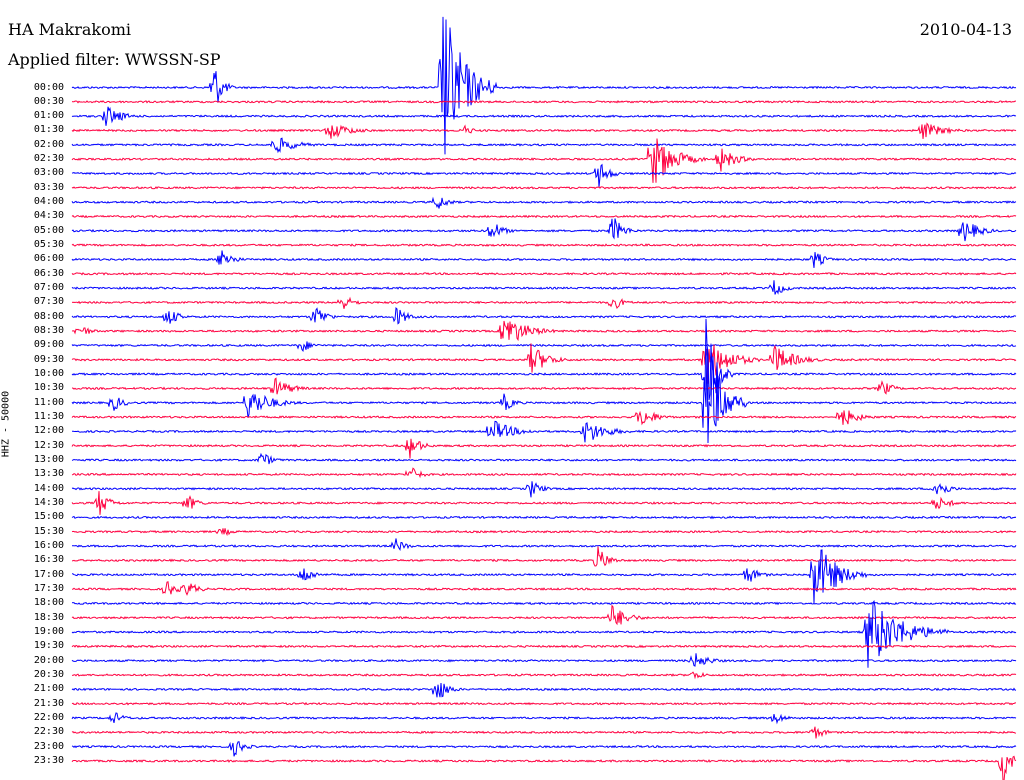 This screenshot has height=780, width=1024. What do you see at coordinates (48, 216) in the screenshot?
I see `time-tick-label: 04:30` at bounding box center [48, 216].